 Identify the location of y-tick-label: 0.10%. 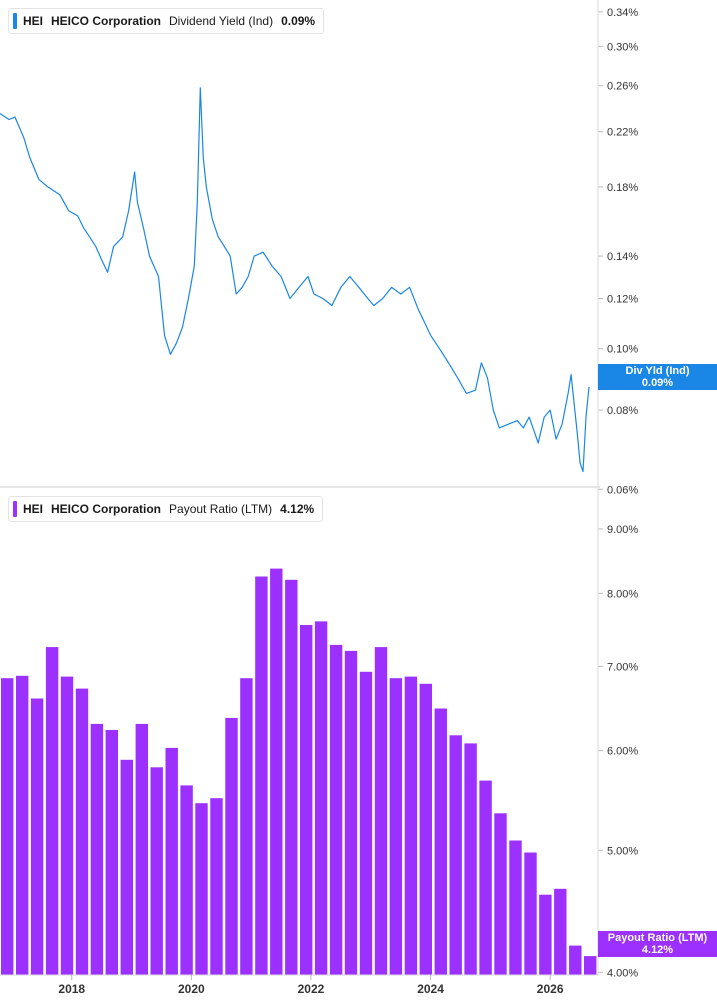
(622, 350).